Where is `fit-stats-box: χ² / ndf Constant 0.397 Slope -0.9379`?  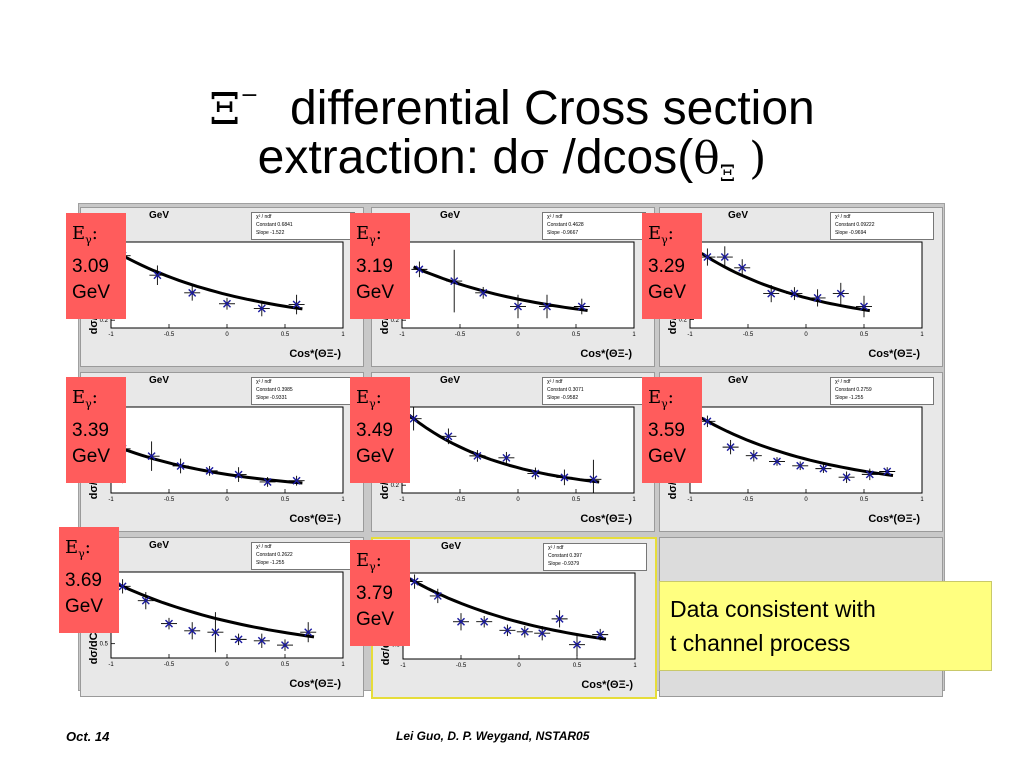
fit-stats-box: χ² / ndf Constant 0.397 Slope -0.9379 is located at coordinates (595, 557).